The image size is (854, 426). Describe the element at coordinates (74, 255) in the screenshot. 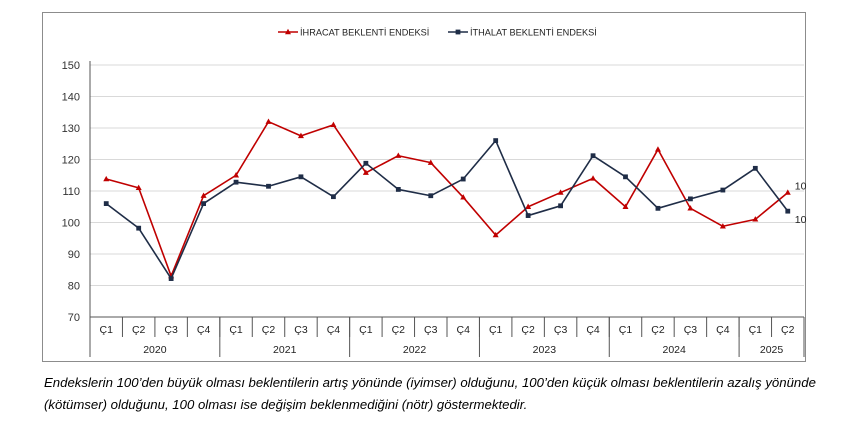

I see `y-tick-label: 90` at that location.